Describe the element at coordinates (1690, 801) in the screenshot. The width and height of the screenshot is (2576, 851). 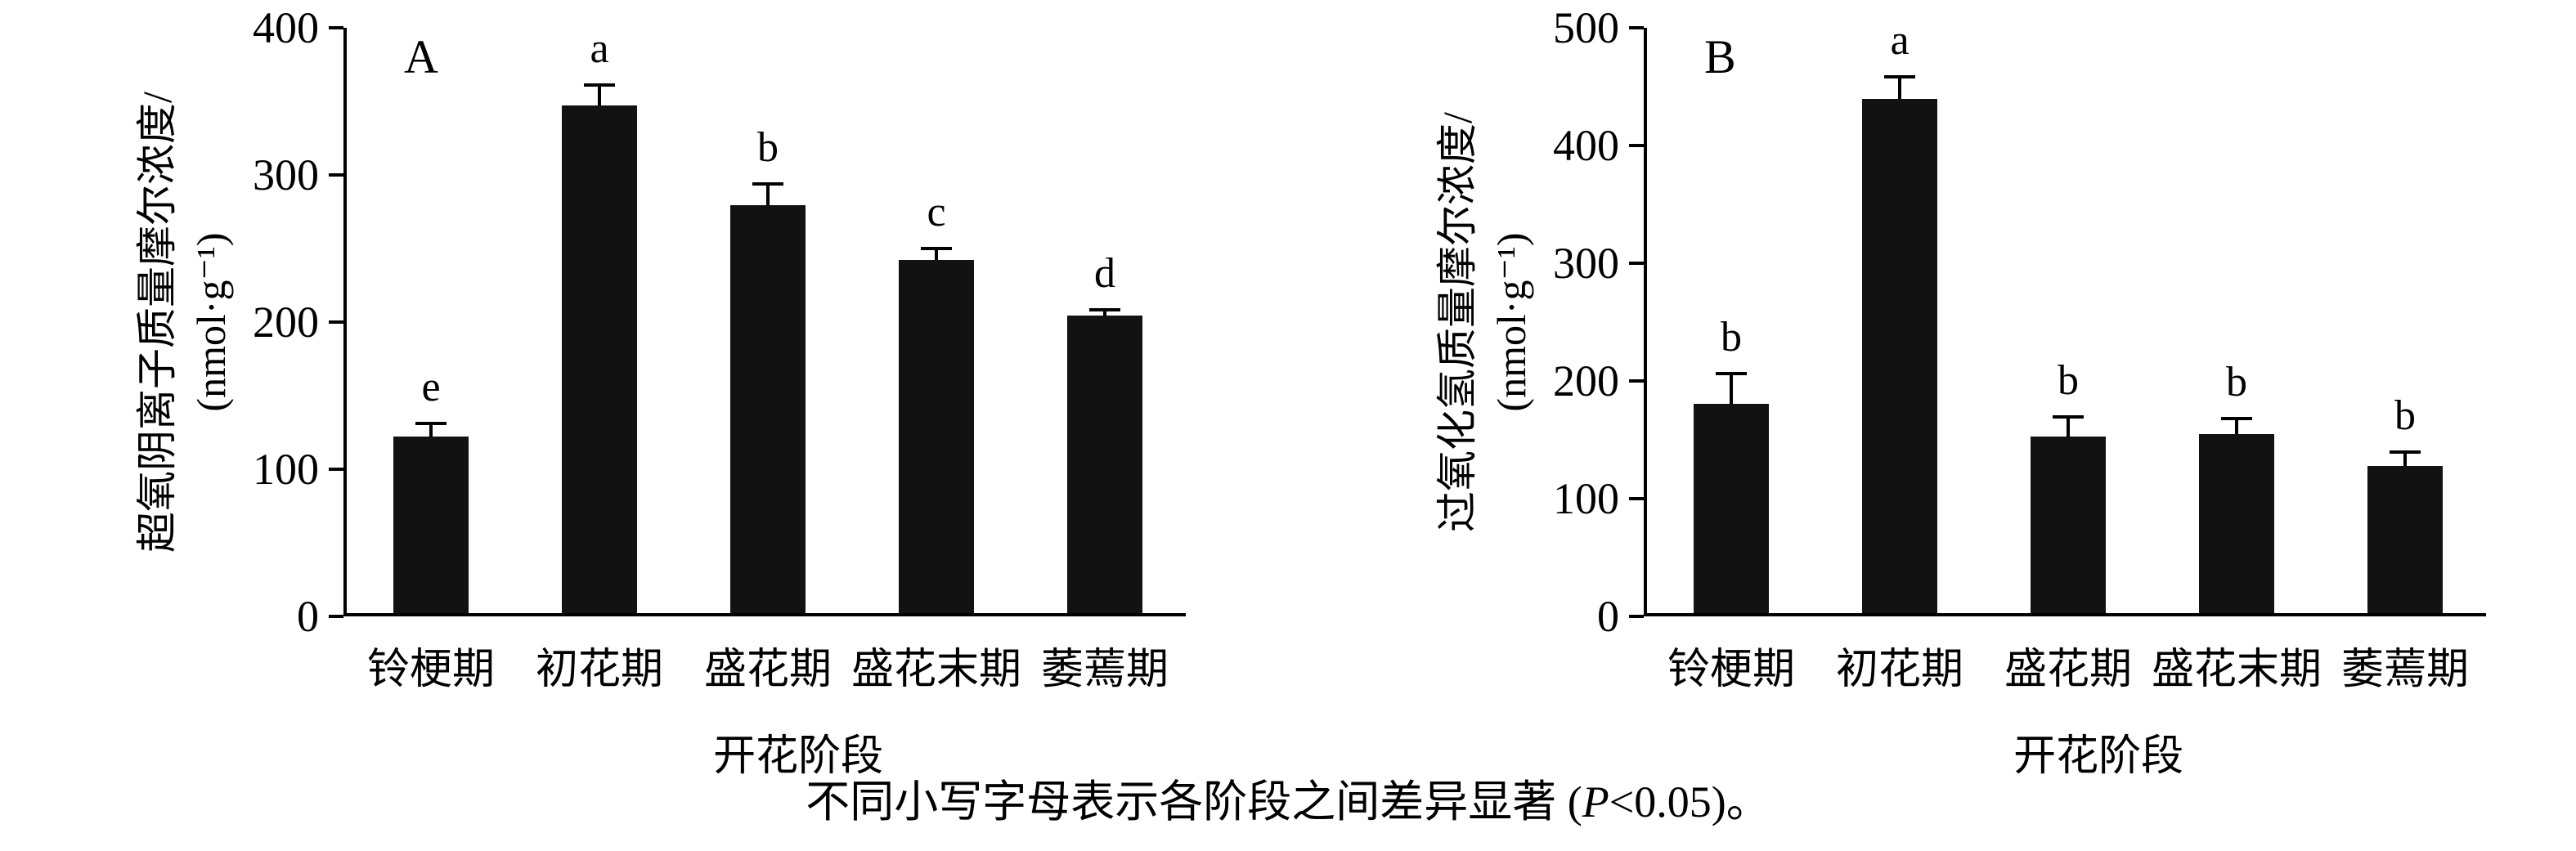
I see `caption-suffix: <0.05)。` at that location.